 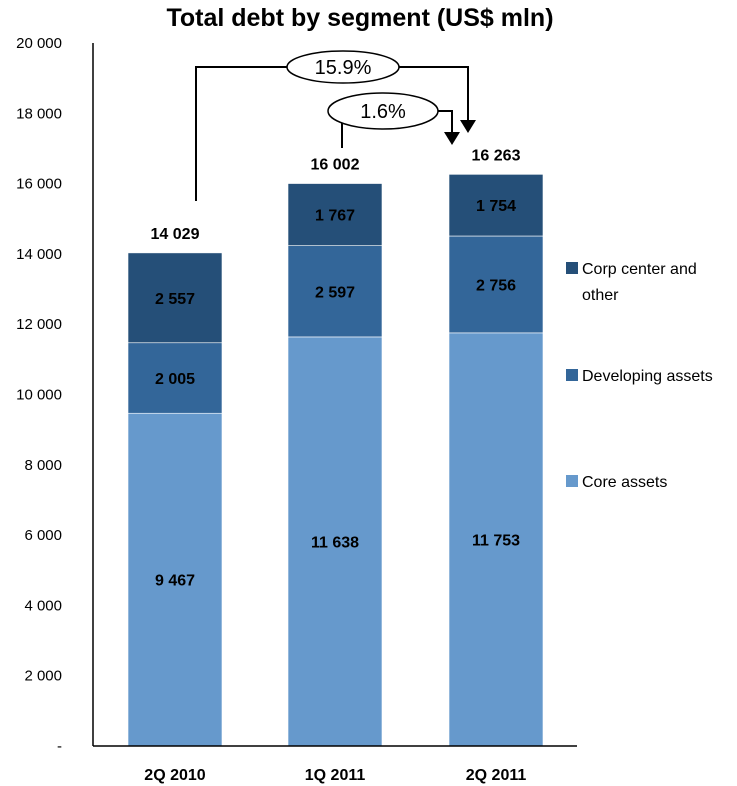 What do you see at coordinates (39, 254) in the screenshot?
I see `y-tick-label: 14 000` at bounding box center [39, 254].